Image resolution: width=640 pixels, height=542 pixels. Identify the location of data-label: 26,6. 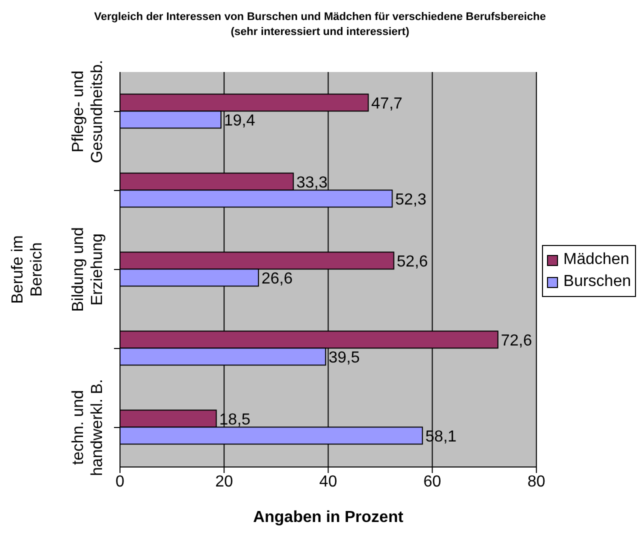
(277, 279).